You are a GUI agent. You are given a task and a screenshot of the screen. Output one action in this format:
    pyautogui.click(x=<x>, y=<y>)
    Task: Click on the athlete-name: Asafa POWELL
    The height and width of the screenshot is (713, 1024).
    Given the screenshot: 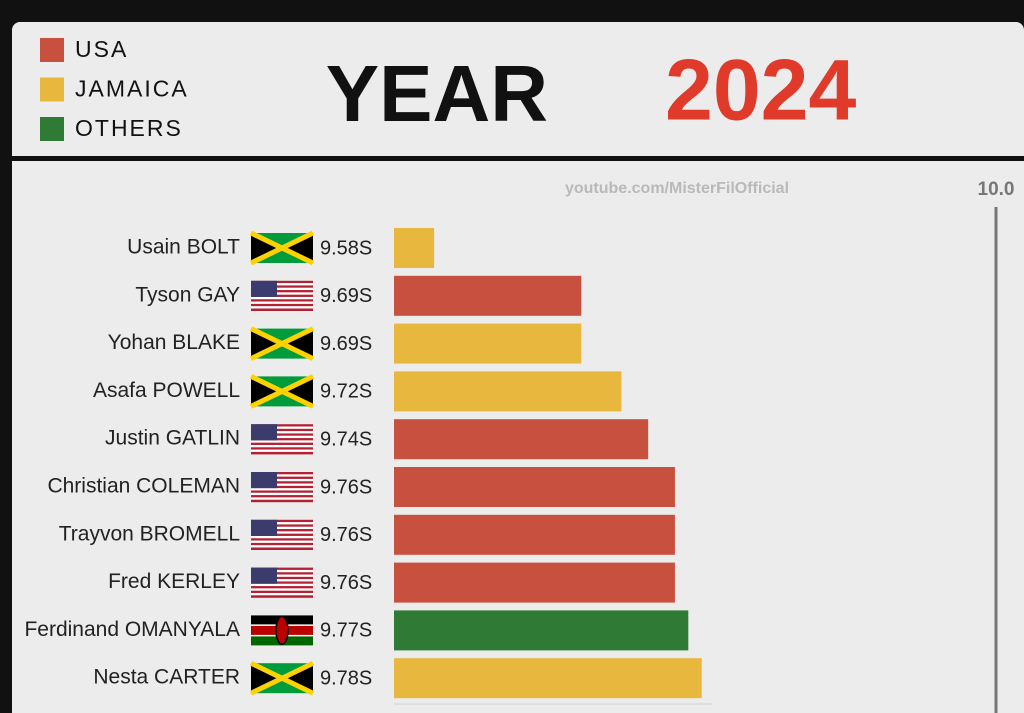 What is the action you would take?
    pyautogui.click(x=166, y=390)
    